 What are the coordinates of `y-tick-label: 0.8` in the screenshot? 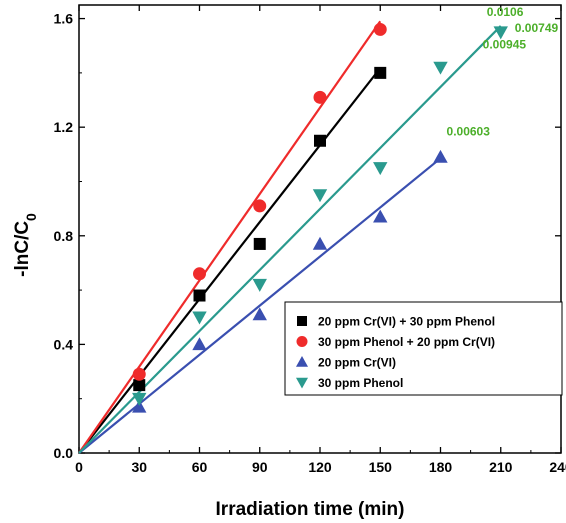 It's located at (64, 236).